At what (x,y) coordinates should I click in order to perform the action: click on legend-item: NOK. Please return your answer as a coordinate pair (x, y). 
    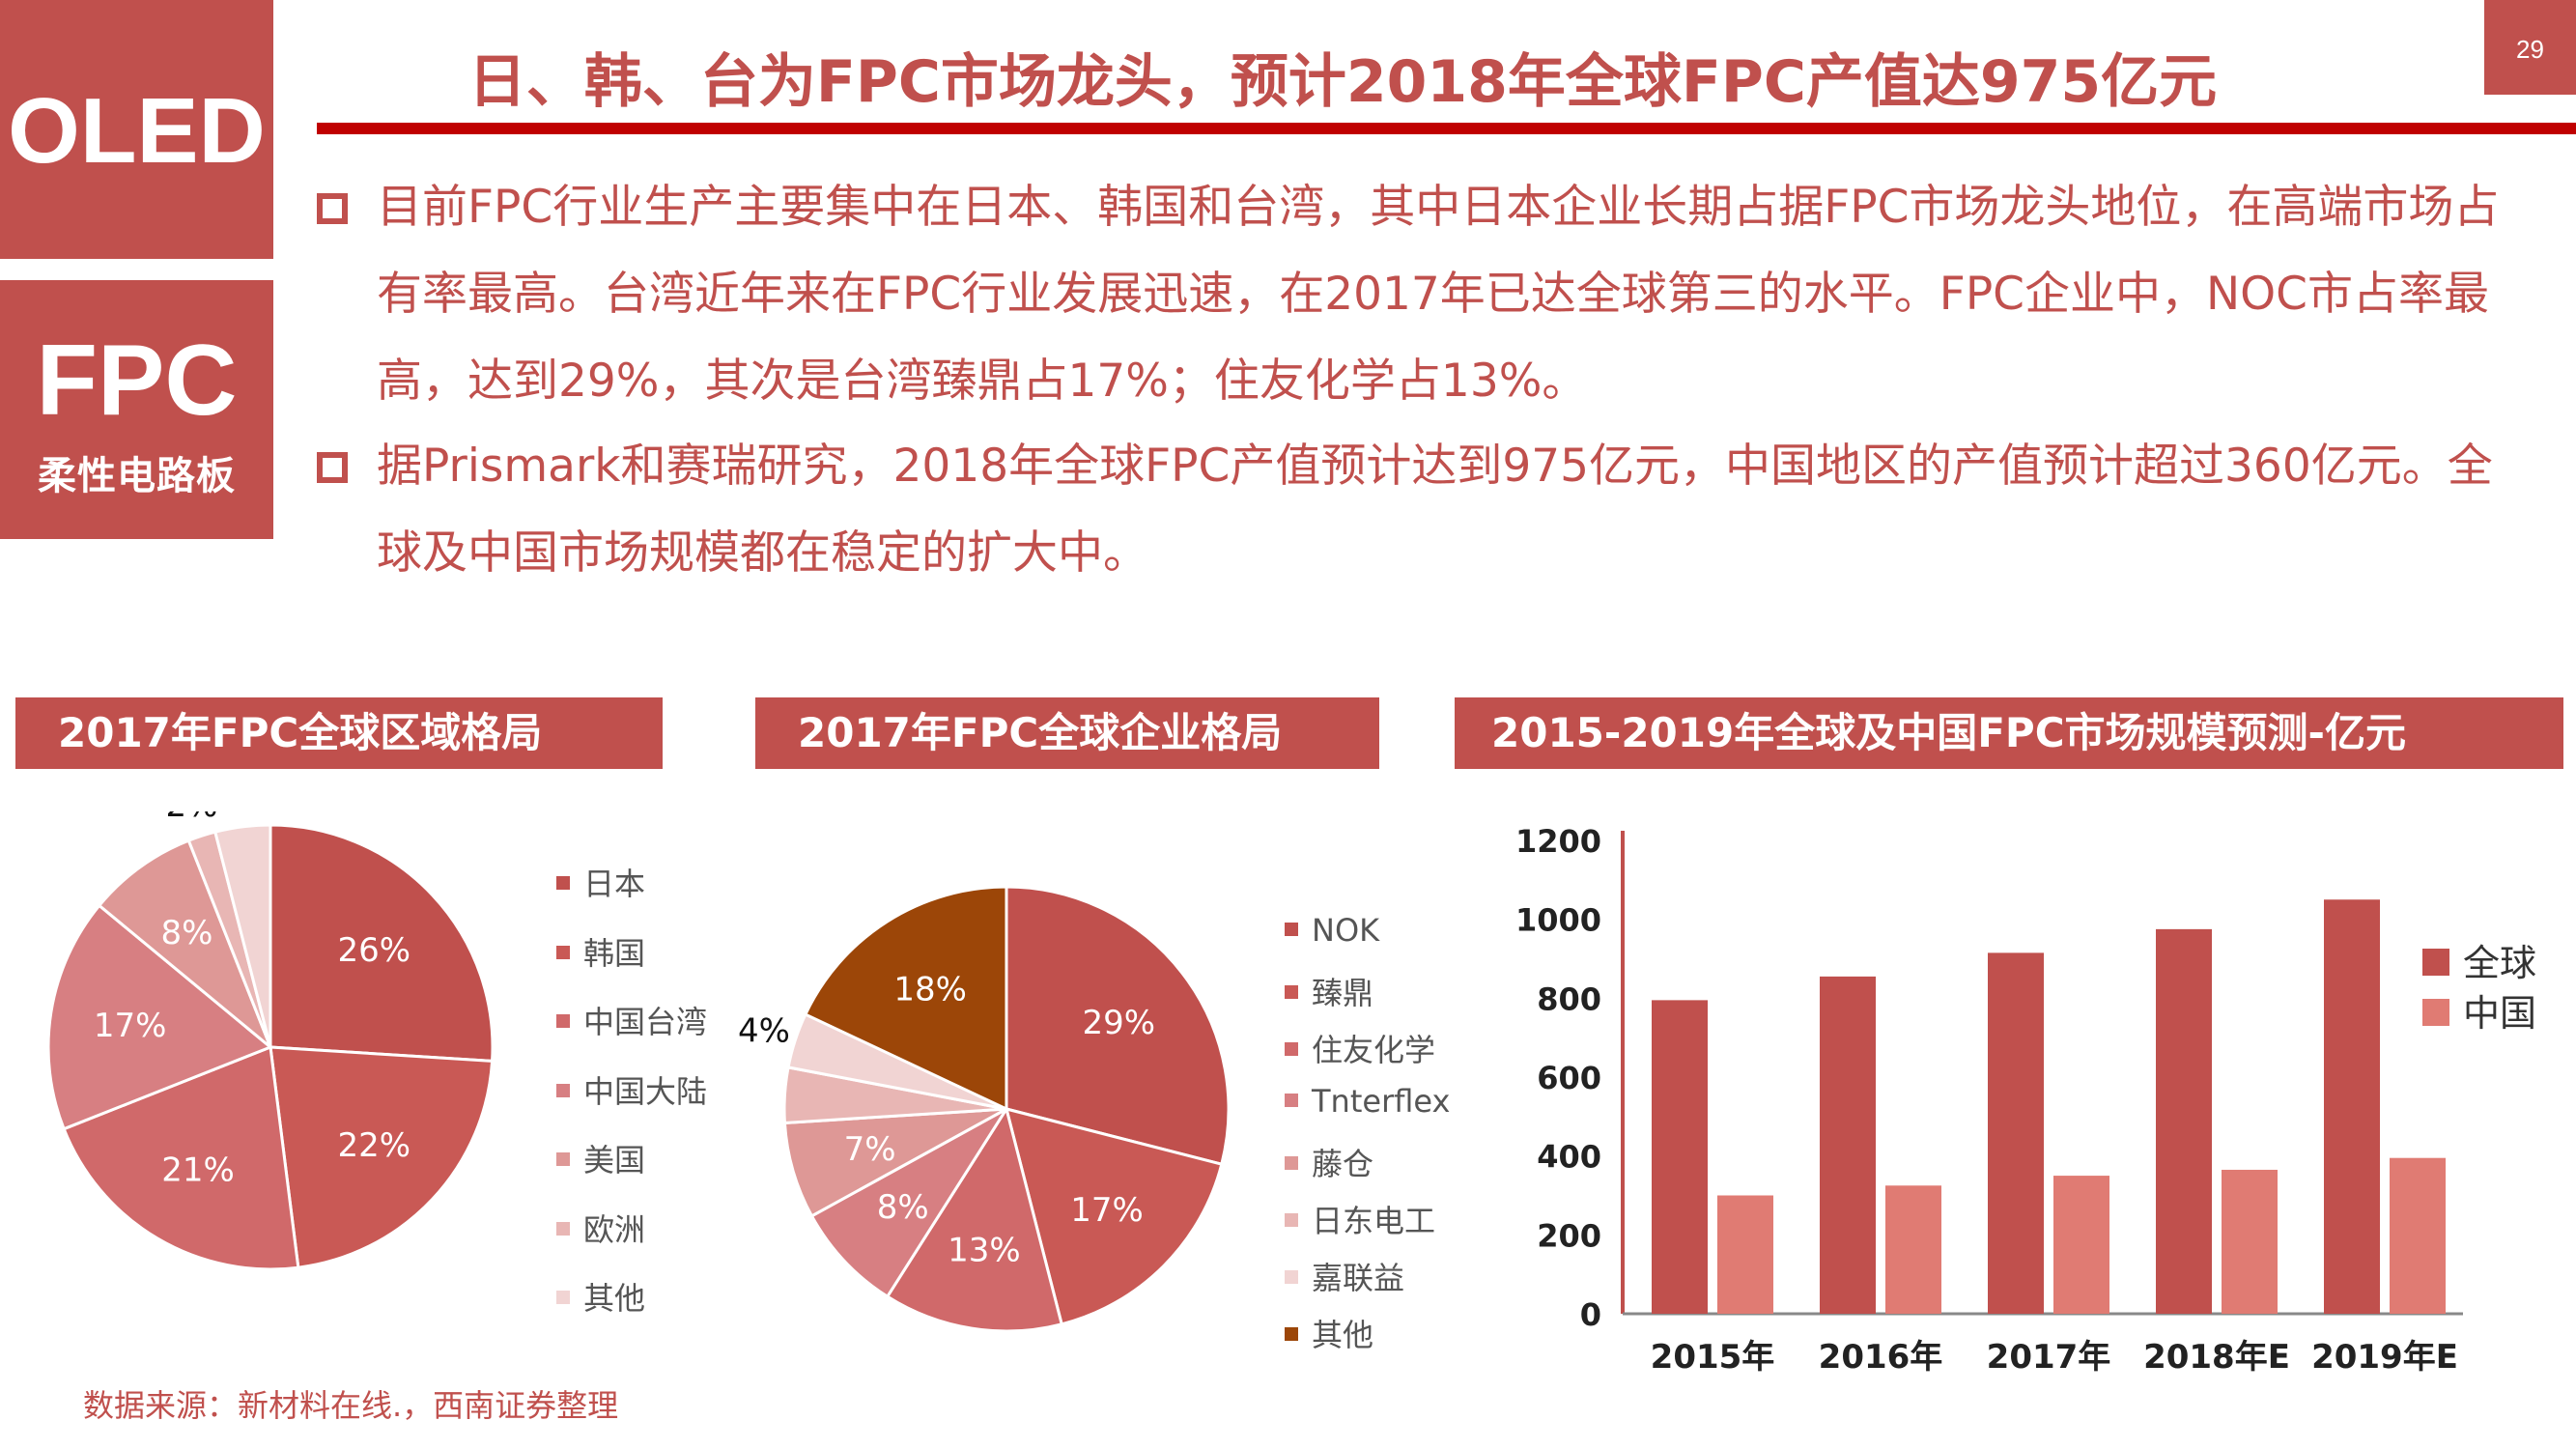
    Looking at the image, I should click on (1332, 930).